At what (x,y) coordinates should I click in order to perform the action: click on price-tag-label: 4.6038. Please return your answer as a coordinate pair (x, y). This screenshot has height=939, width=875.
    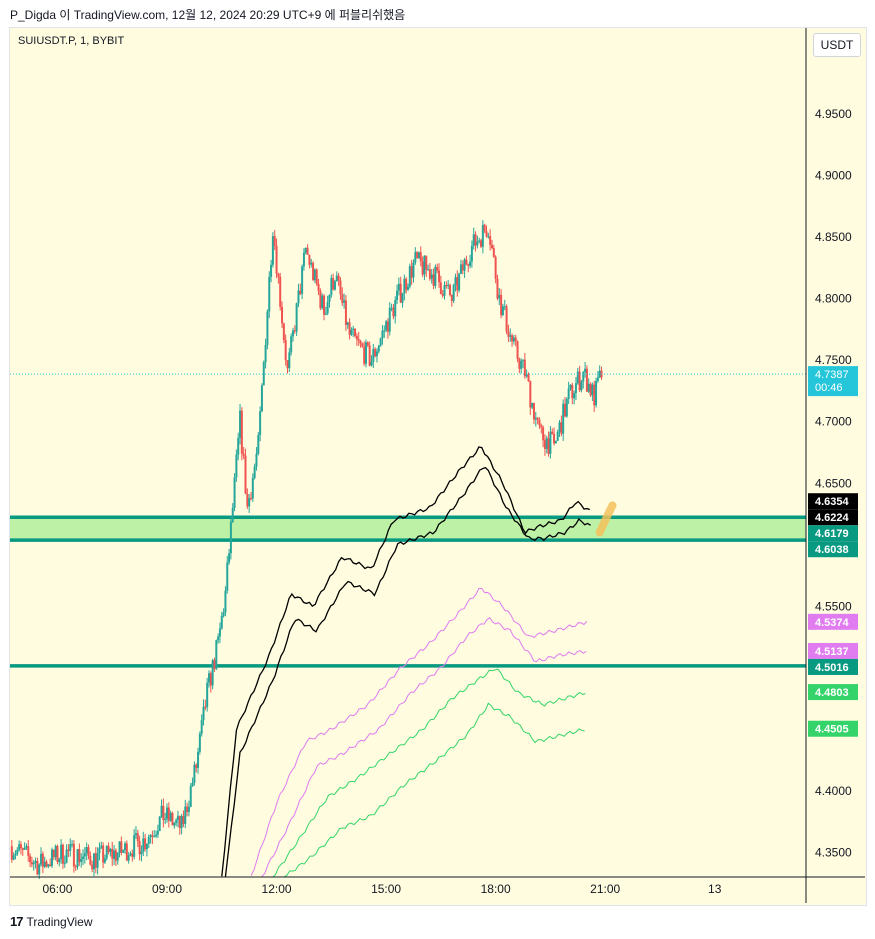
    Looking at the image, I should click on (832, 550).